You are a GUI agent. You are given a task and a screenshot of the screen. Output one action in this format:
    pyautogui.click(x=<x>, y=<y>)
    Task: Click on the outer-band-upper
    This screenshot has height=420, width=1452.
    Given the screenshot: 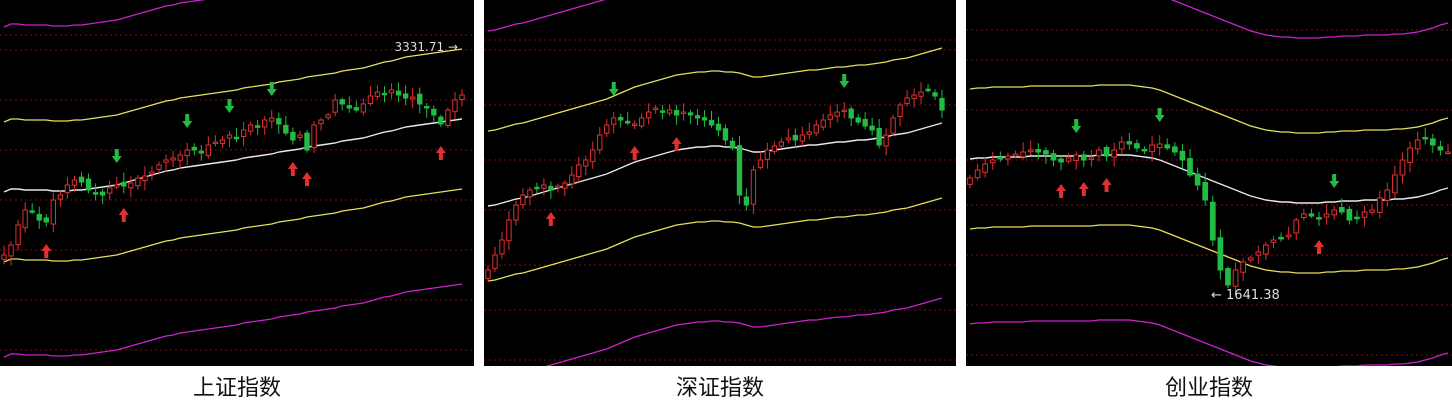 What is the action you would take?
    pyautogui.click(x=1309, y=19)
    